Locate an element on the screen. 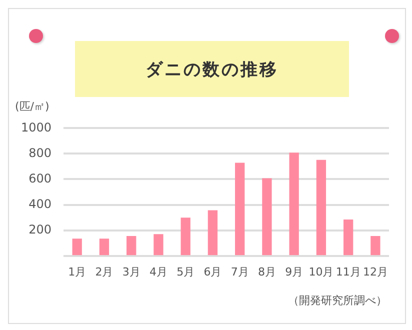 The height and width of the screenshot is (330, 412). x-tick-label: 6月 is located at coordinates (213, 271).